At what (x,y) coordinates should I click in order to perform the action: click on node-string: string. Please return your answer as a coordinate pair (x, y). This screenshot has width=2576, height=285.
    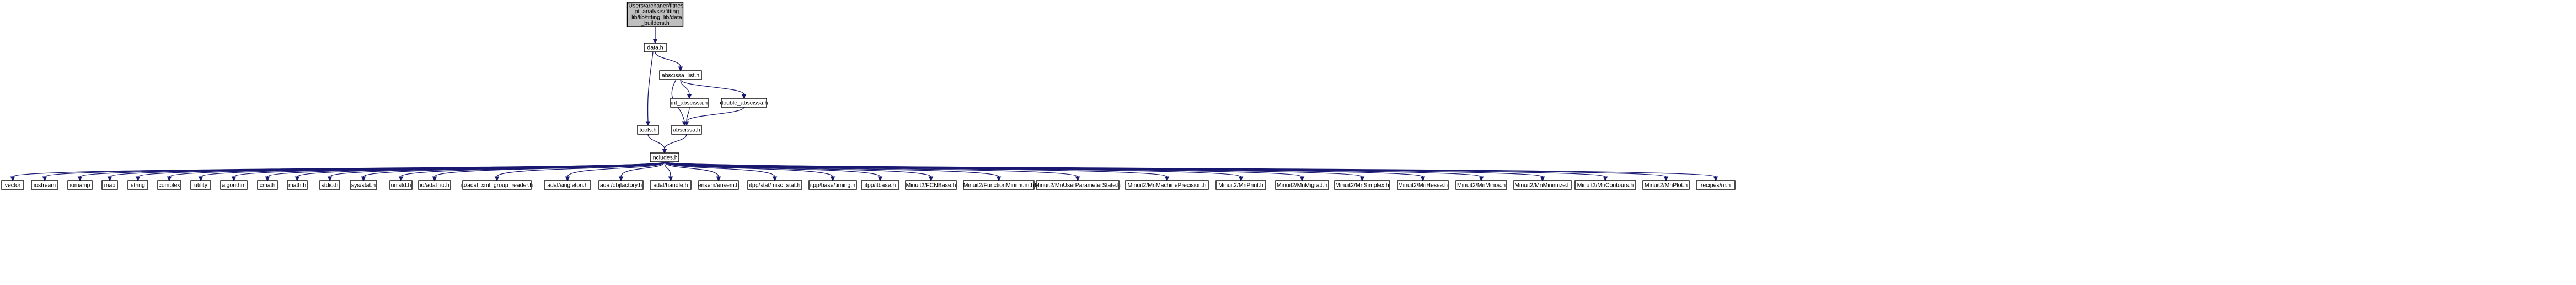
    Looking at the image, I should click on (137, 185).